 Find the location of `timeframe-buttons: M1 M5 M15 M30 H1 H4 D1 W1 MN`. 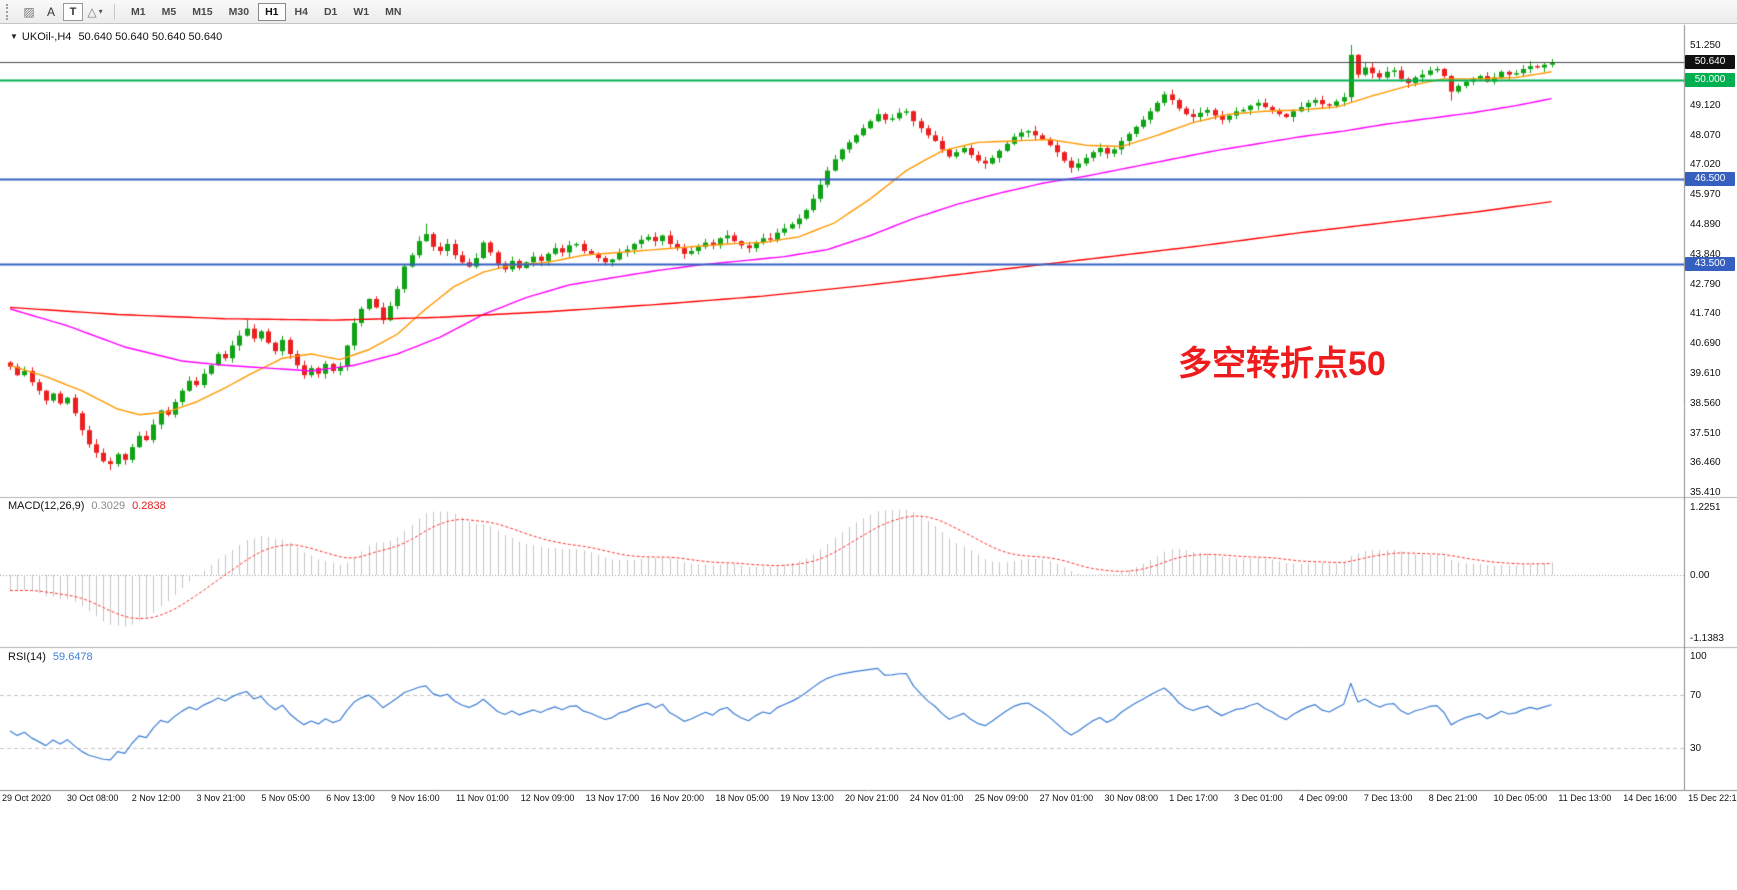

timeframe-buttons: M1 M5 M15 M30 H1 H4 D1 W1 MN is located at coordinates (266, 11).